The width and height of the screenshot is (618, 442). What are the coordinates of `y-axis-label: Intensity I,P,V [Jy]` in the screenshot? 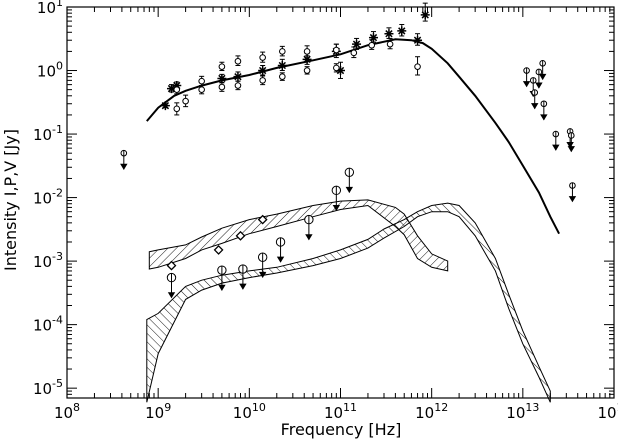 It's located at (10, 200).